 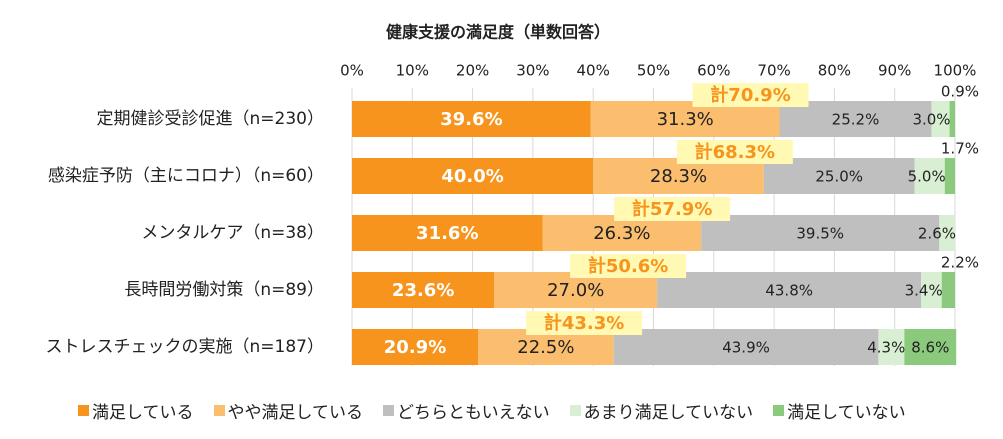 I want to click on data-label: 43.8%, so click(x=789, y=291).